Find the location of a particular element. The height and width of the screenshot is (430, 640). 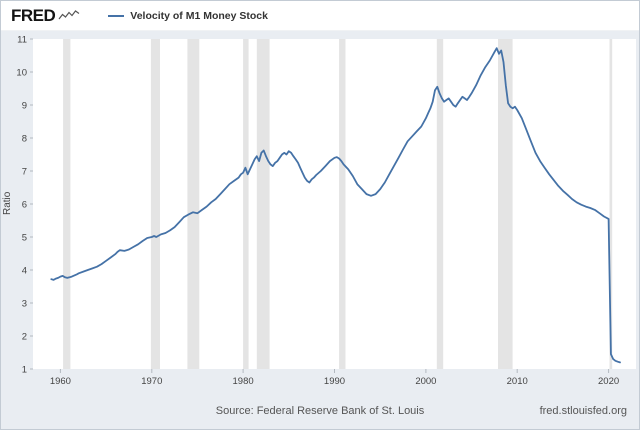

x-tick-label: 2020 is located at coordinates (608, 381).